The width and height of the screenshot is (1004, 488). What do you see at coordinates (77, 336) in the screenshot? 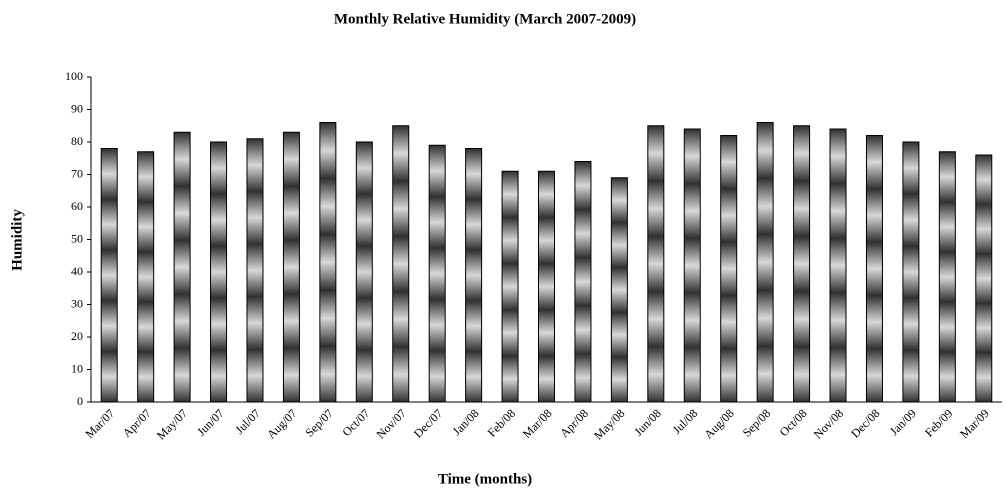
I see `y-tick-label: 20` at bounding box center [77, 336].